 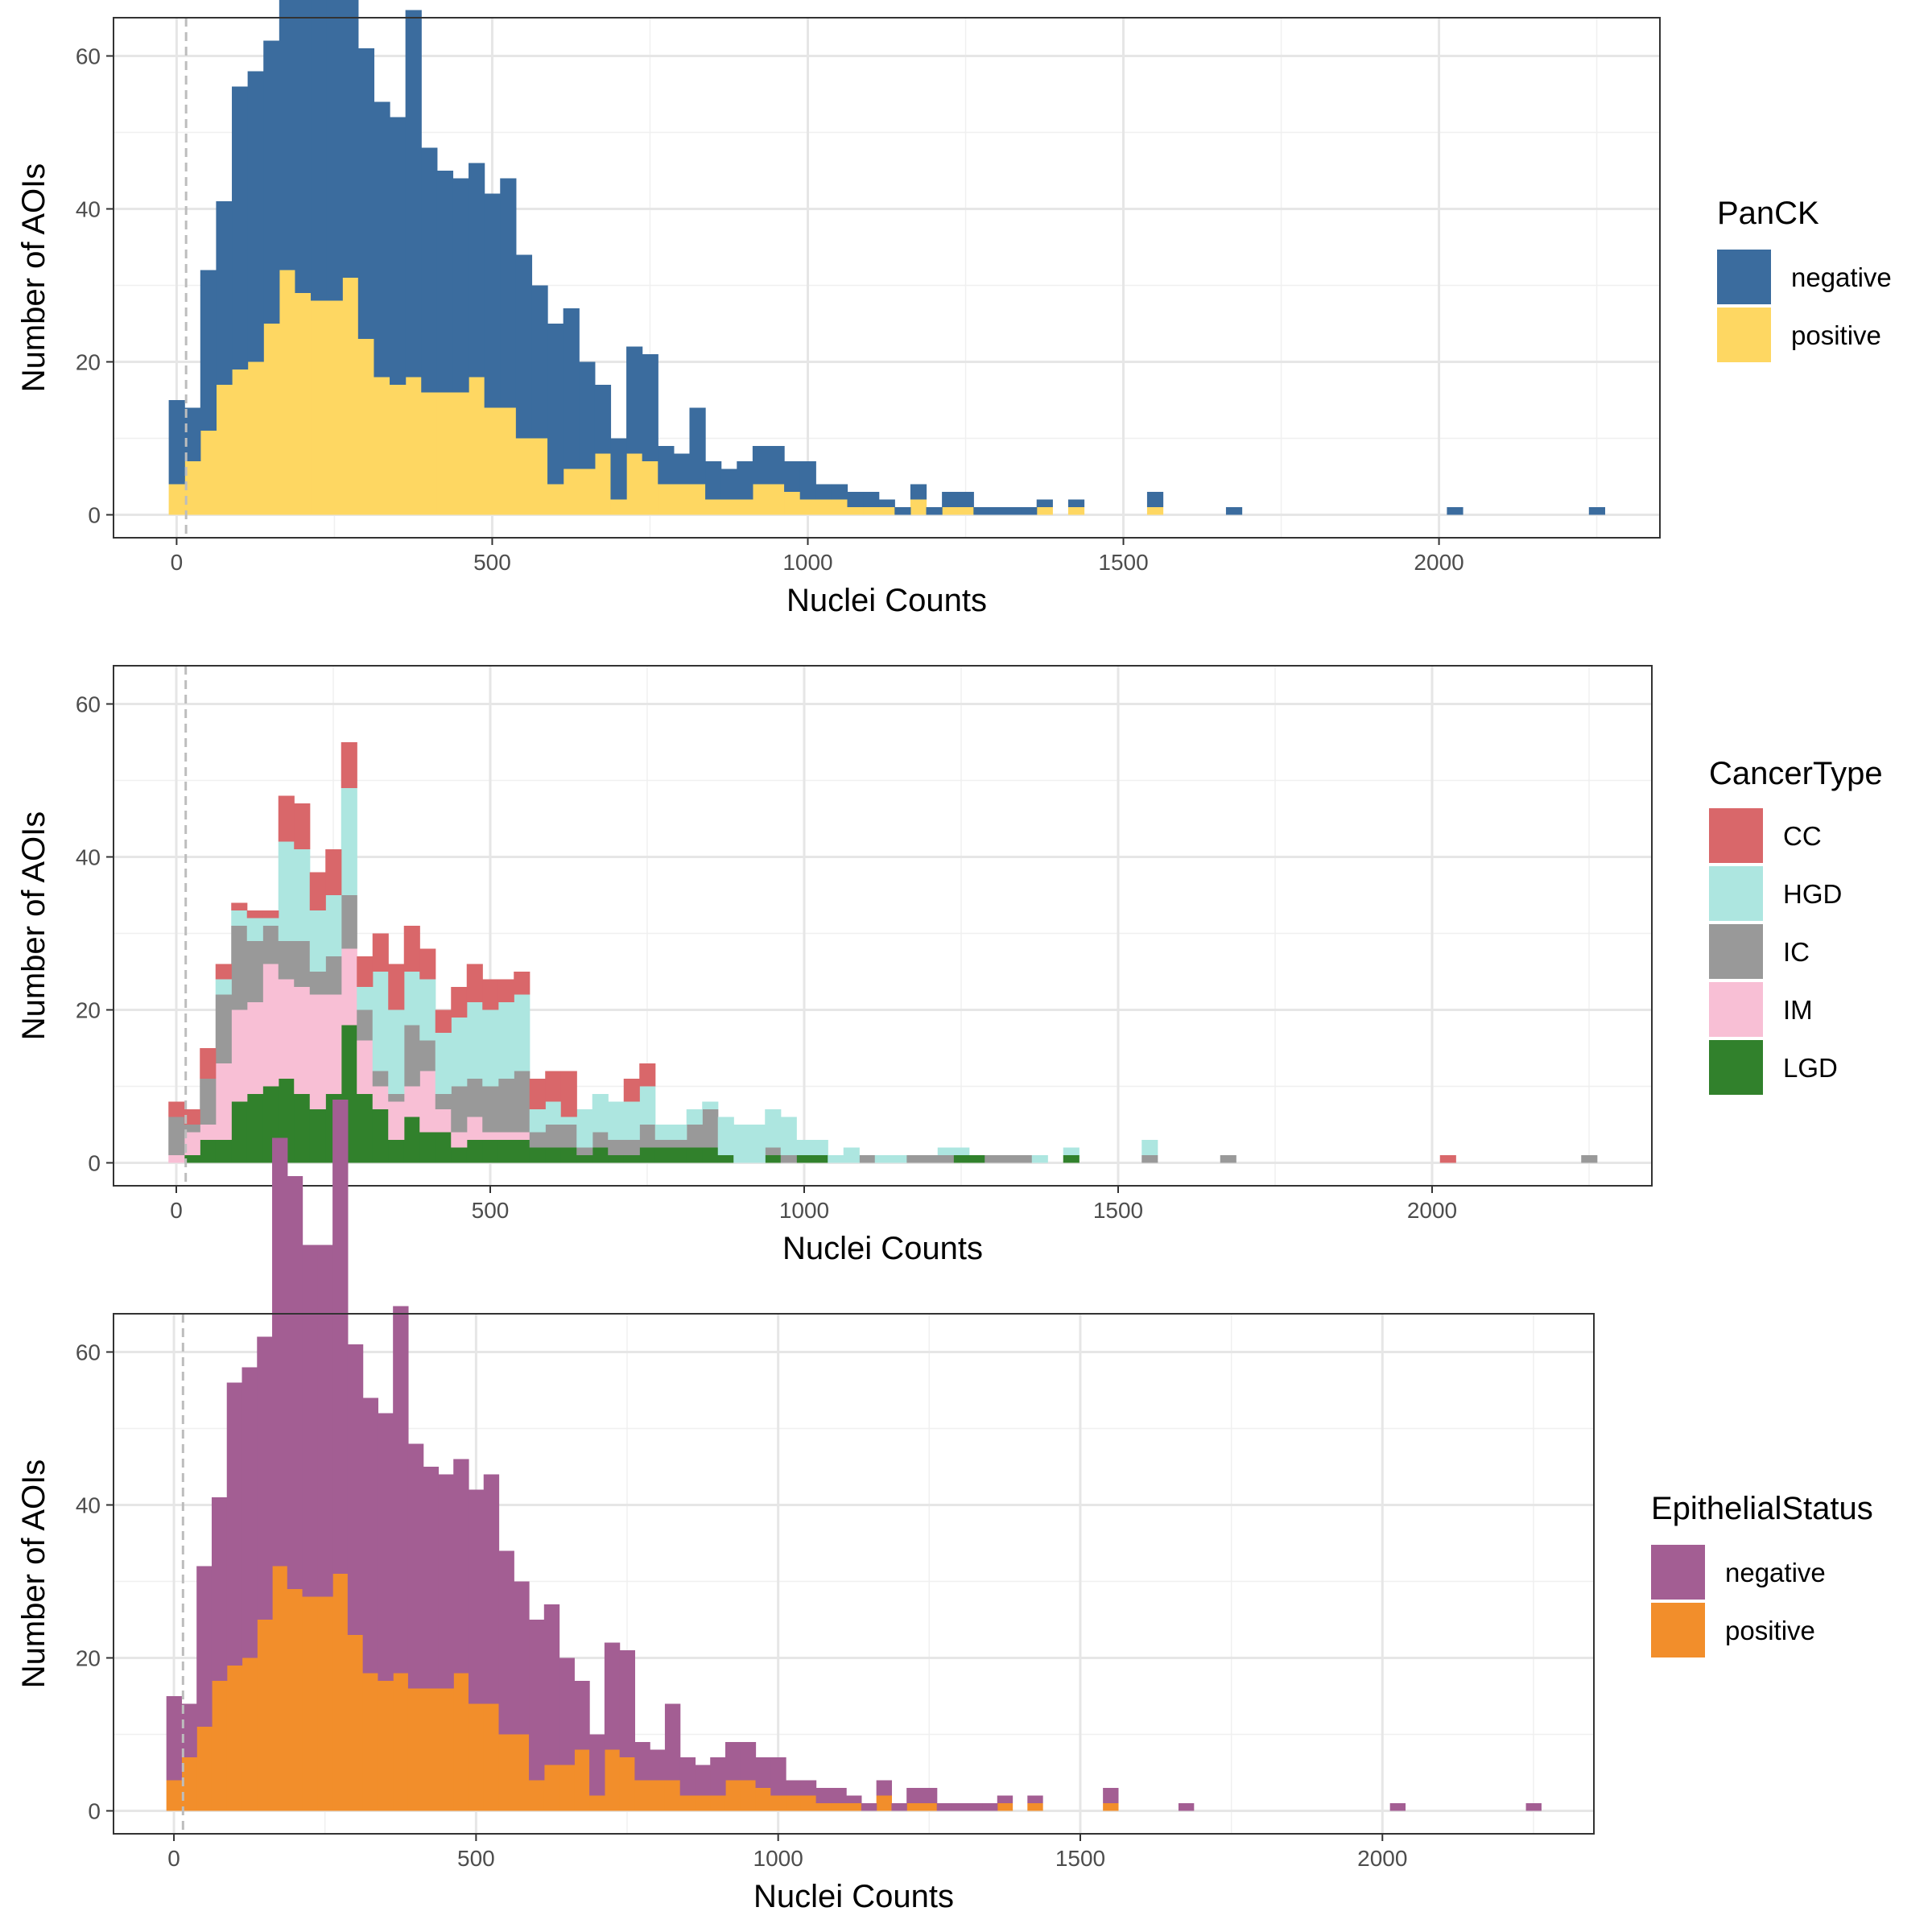 What do you see at coordinates (88, 56) in the screenshot?
I see `y-tick-label: 60` at bounding box center [88, 56].